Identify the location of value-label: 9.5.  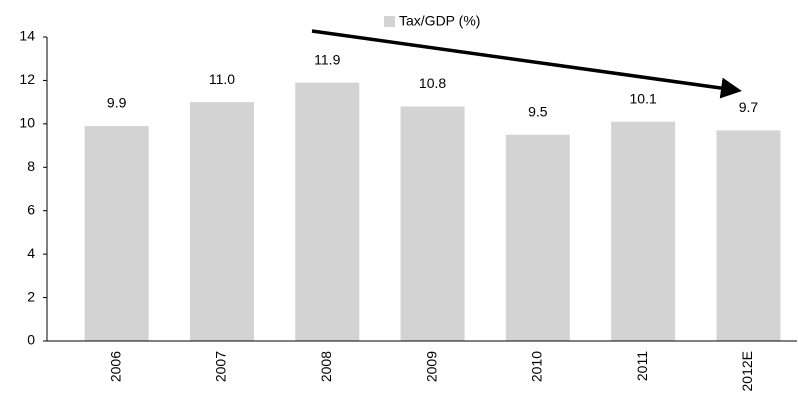
(538, 111).